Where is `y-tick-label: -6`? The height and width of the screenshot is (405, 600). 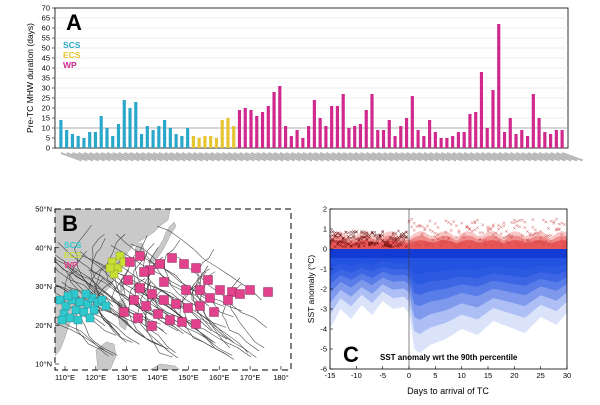 y-tick-label: -6 is located at coordinates (323, 369).